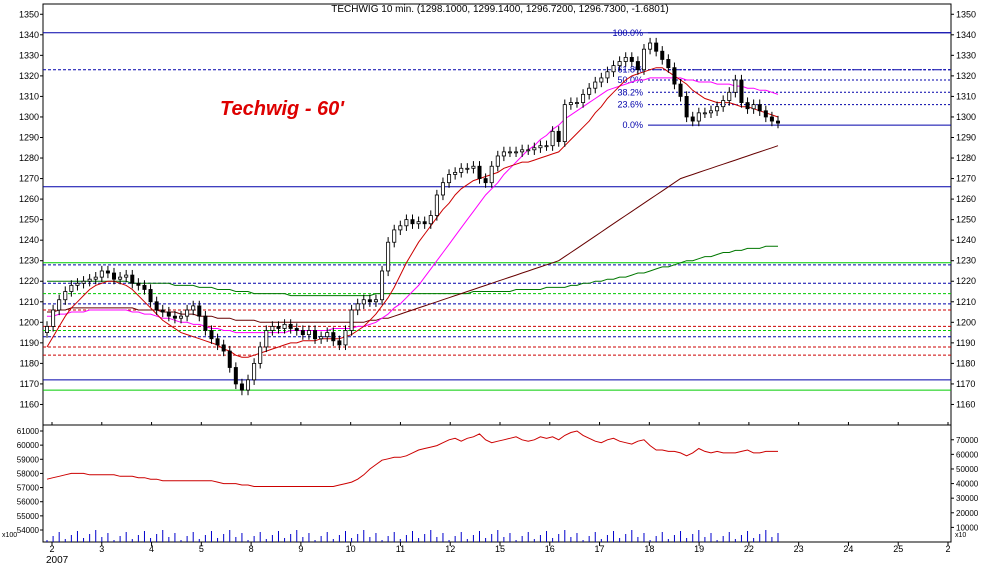 This screenshot has height=565, width=994. What do you see at coordinates (967, 498) in the screenshot?
I see `vtick-label-right-2: 30000` at bounding box center [967, 498].